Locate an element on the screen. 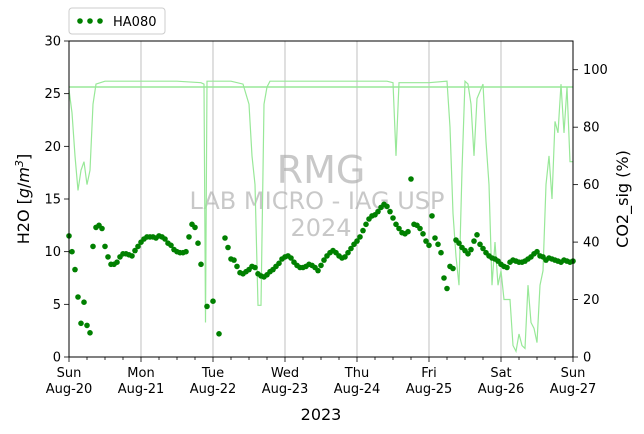  y2-tick-label: 80 is located at coordinates (591, 128).